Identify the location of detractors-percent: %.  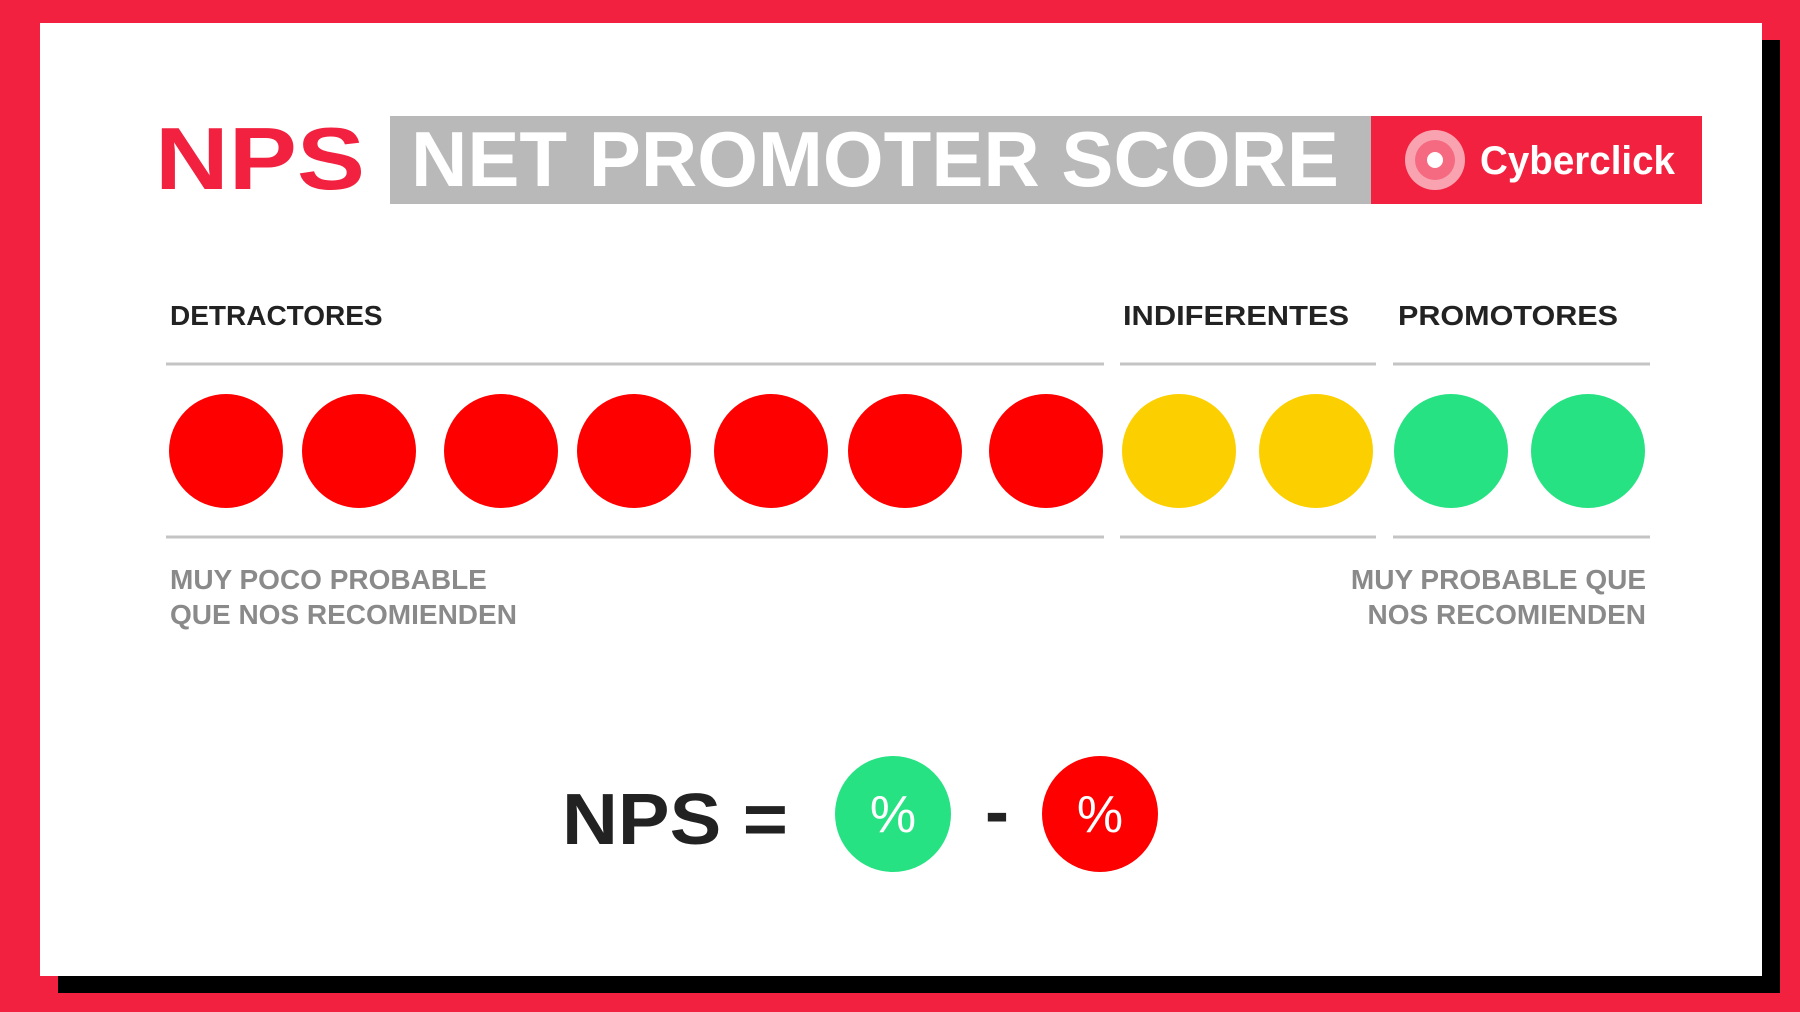
(1100, 815).